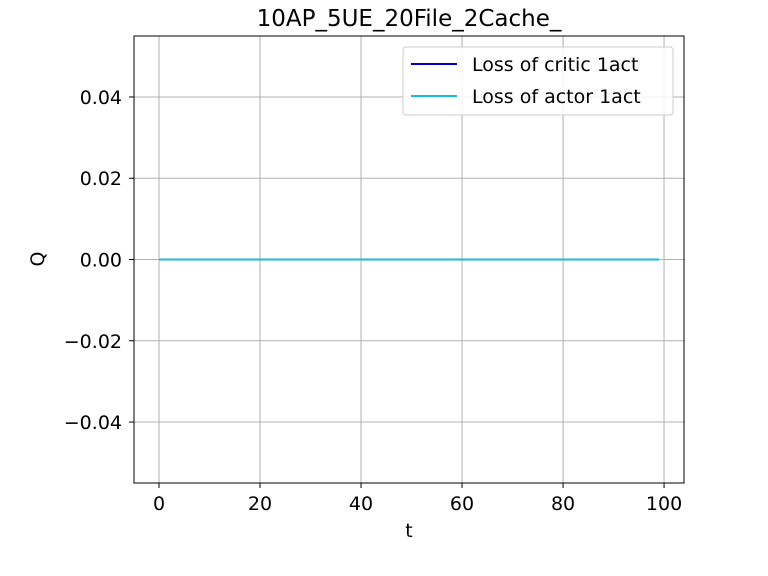  What do you see at coordinates (664, 504) in the screenshot?
I see `x-tick-label: 100` at bounding box center [664, 504].